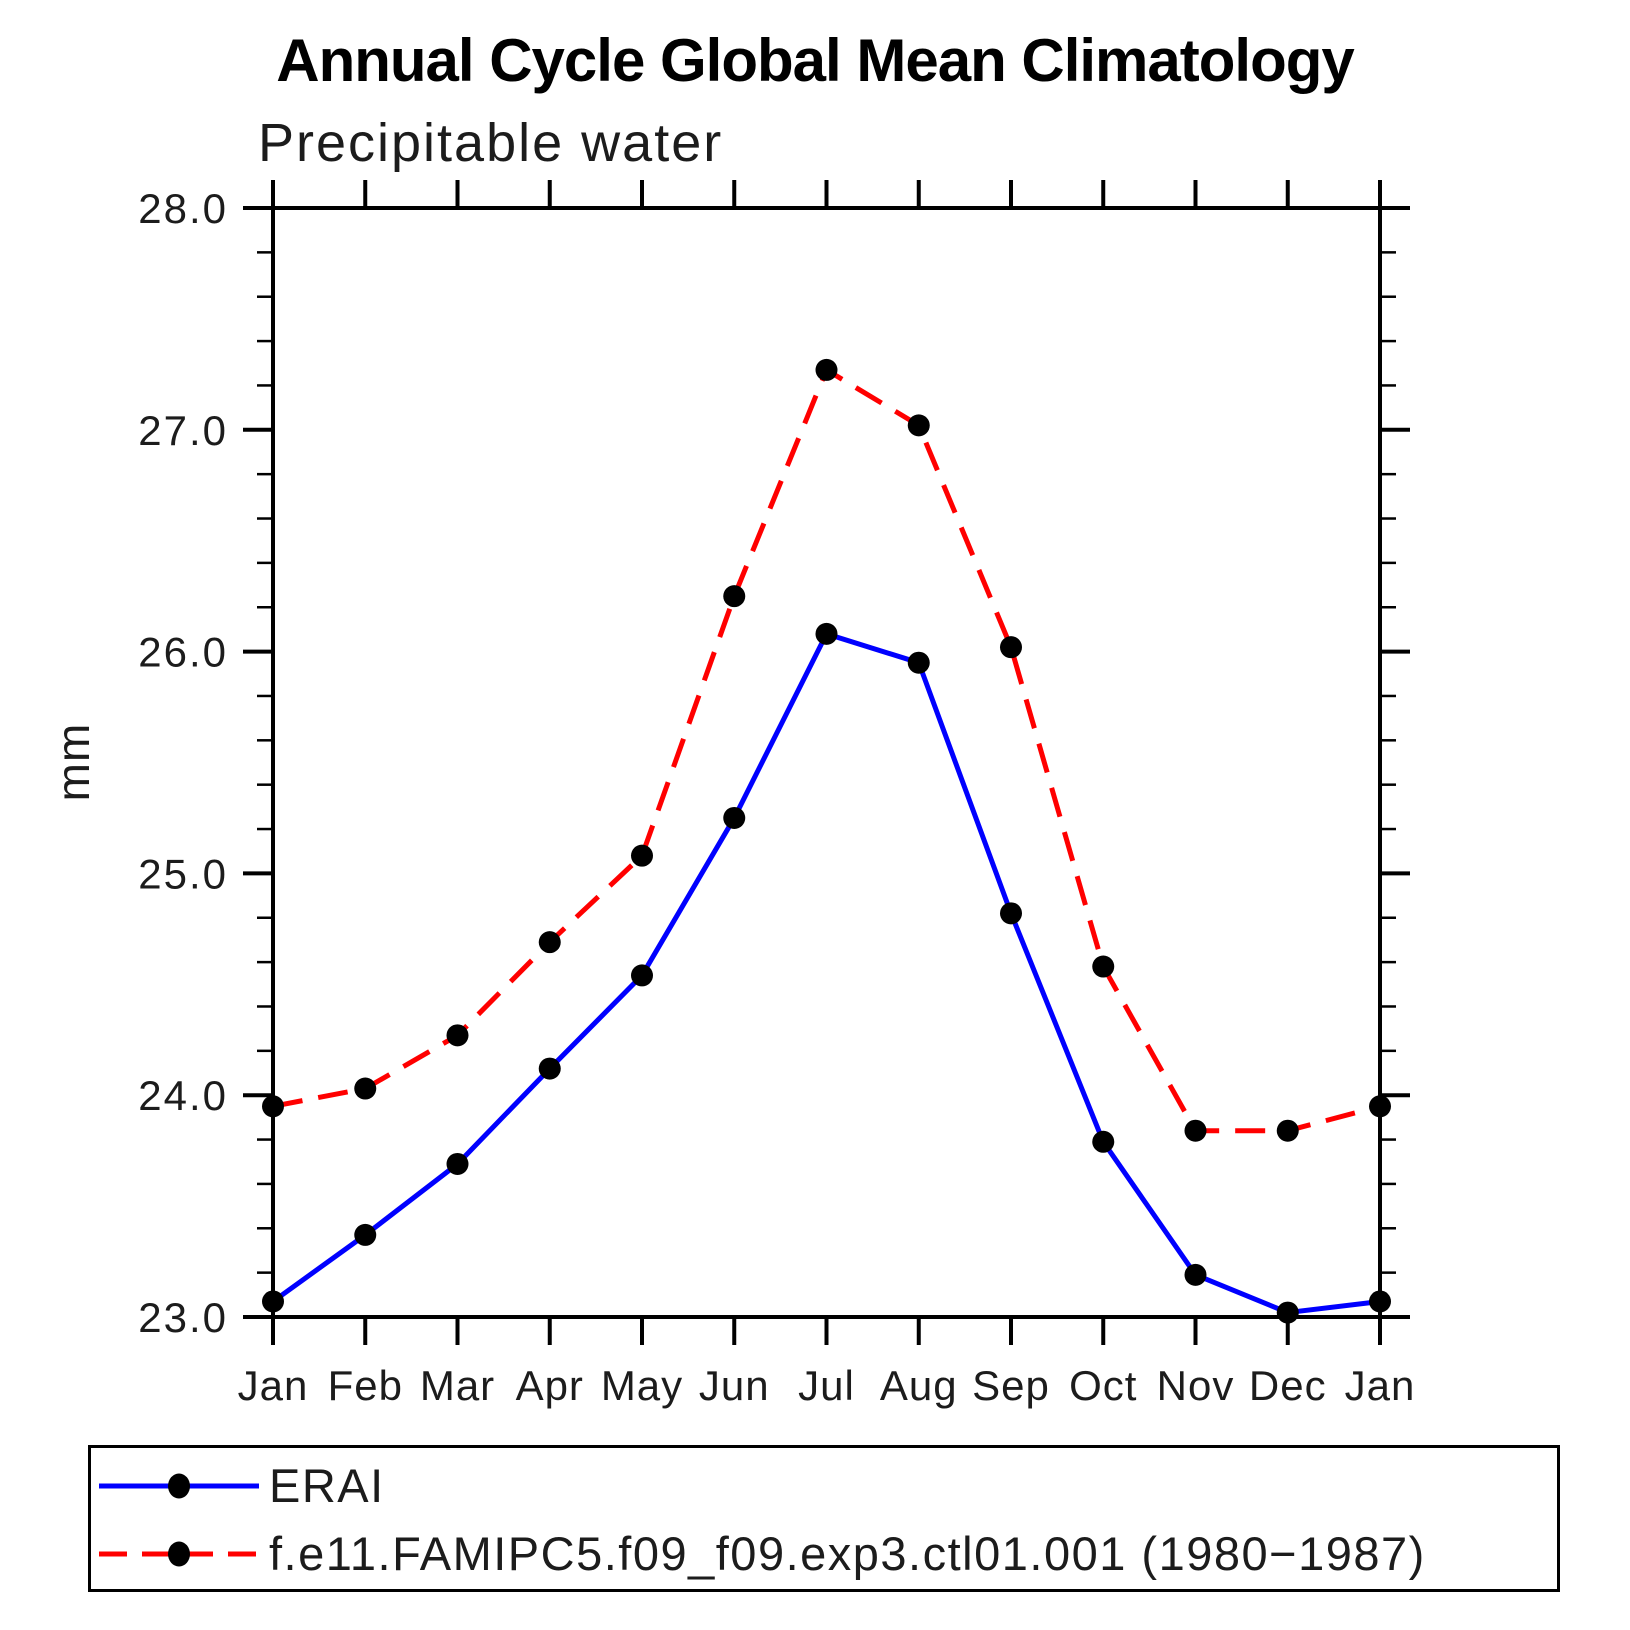  What do you see at coordinates (183, 873) in the screenshot?
I see `y-tick-label: 25.0` at bounding box center [183, 873].